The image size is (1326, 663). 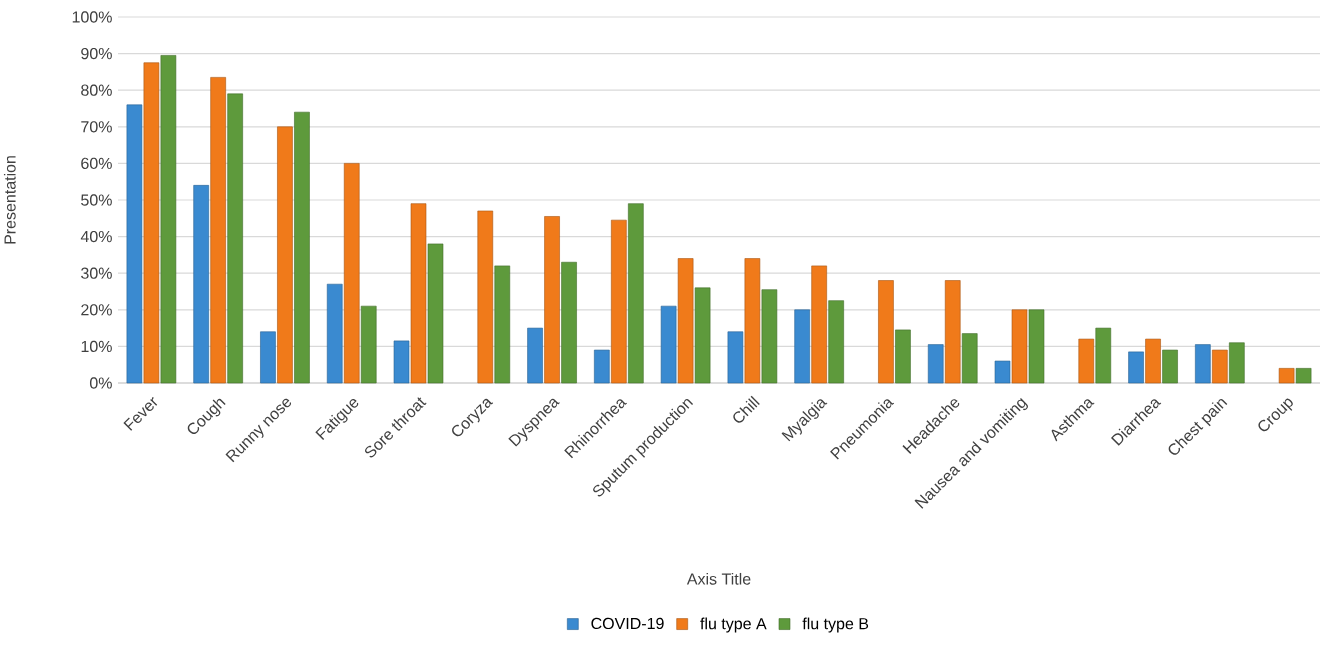 I want to click on y-tick-label: 60%, so click(x=96, y=163).